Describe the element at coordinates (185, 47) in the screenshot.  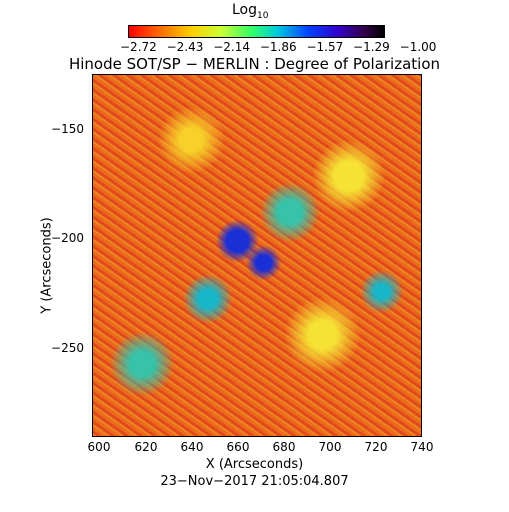
I see `colorbar-tick: −2.43` at that location.